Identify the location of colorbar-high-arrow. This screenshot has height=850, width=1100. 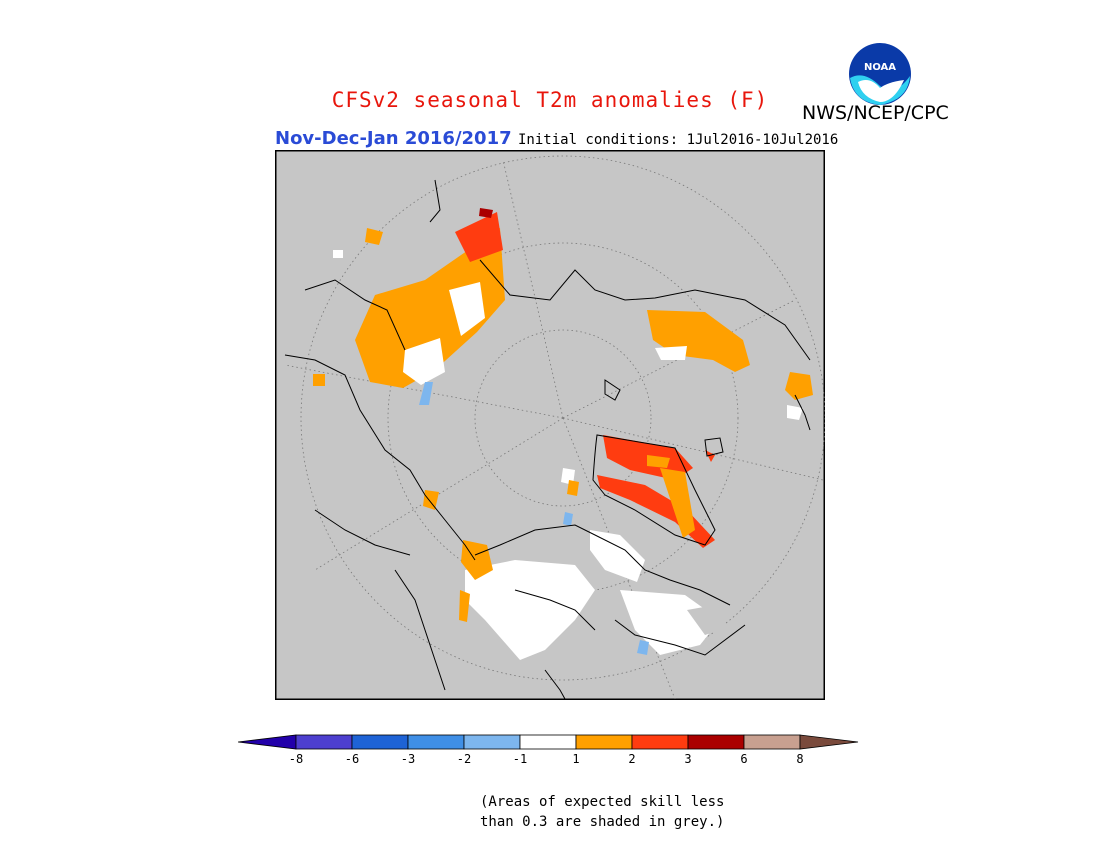
(829, 742).